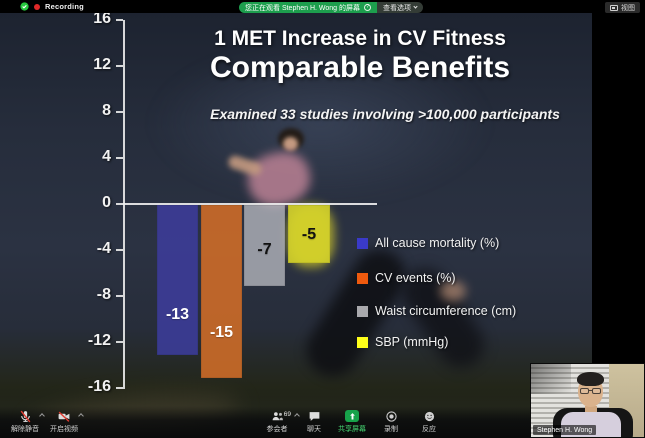  What do you see at coordinates (311, 236) in the screenshot?
I see `photo-yellow-patch` at bounding box center [311, 236].